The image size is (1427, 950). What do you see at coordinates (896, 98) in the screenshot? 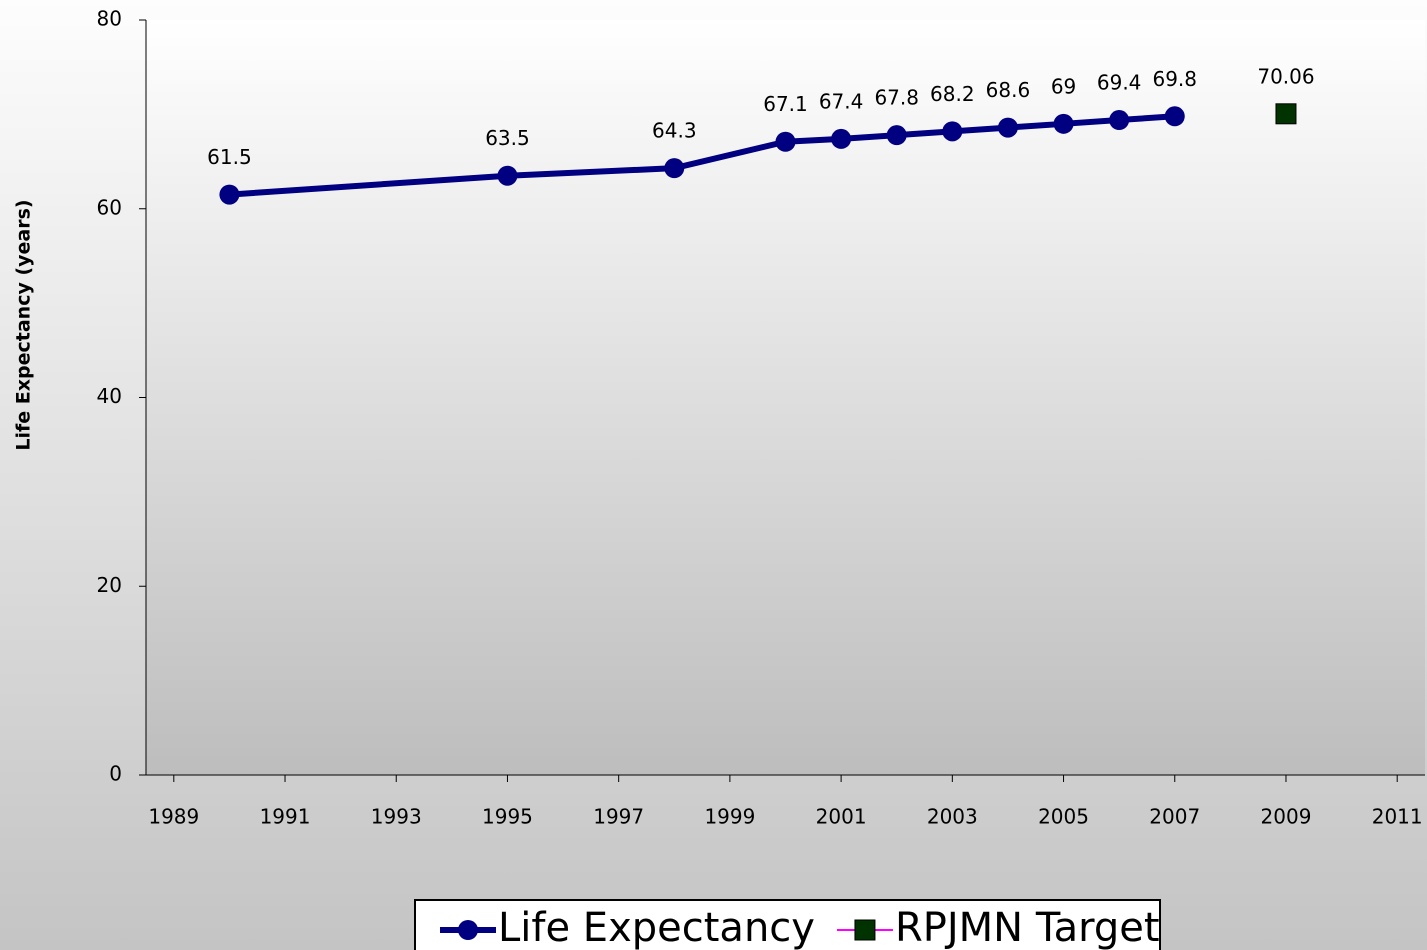
I see `data-label: 67.8` at bounding box center [896, 98].